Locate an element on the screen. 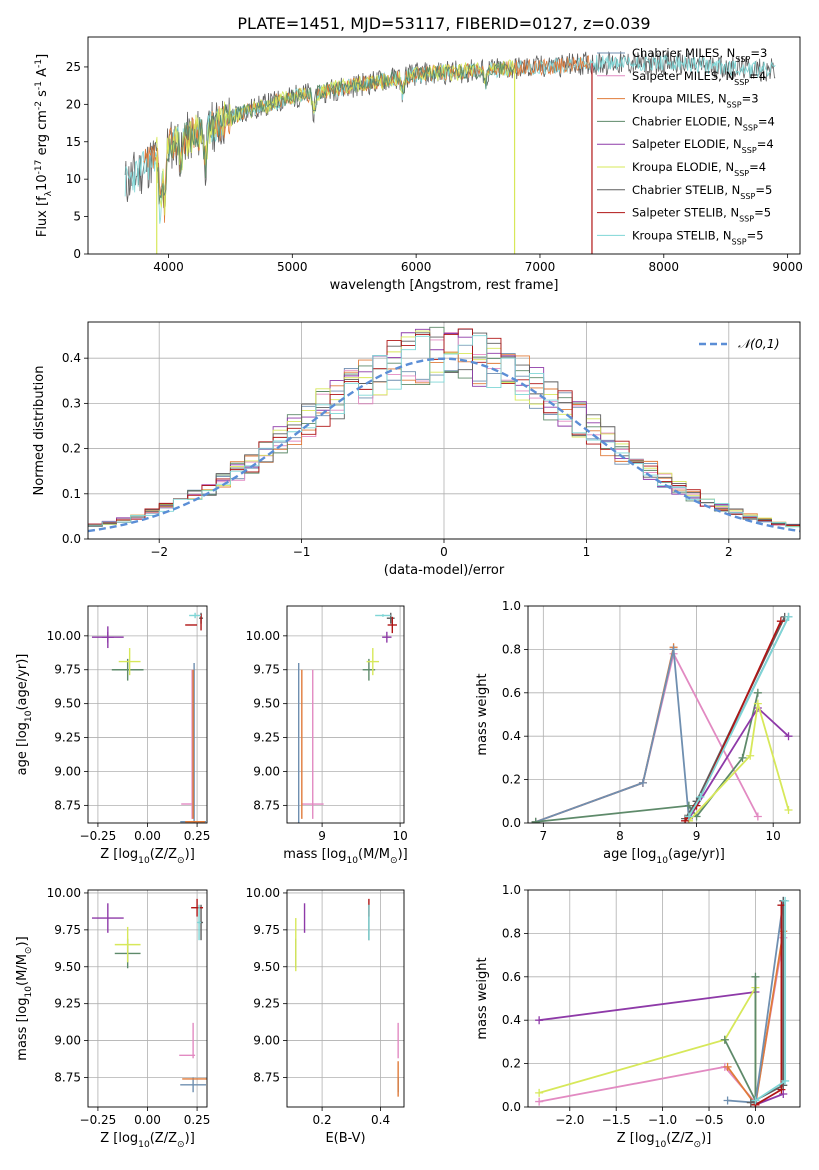 Image resolution: width=819 pixels, height=1170 pixels. x-tick-label: 0.25 is located at coordinates (197, 1120).